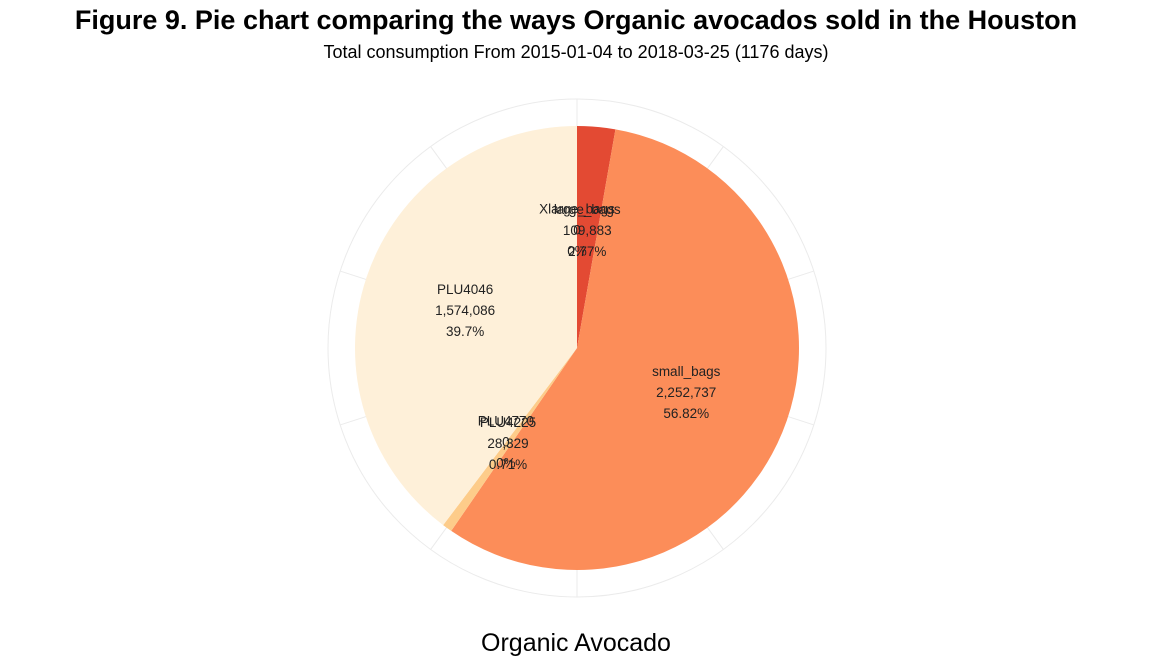 The width and height of the screenshot is (1152, 672). Describe the element at coordinates (465, 289) in the screenshot. I see `slice-label-name-PLU4046: PLU4046` at that location.